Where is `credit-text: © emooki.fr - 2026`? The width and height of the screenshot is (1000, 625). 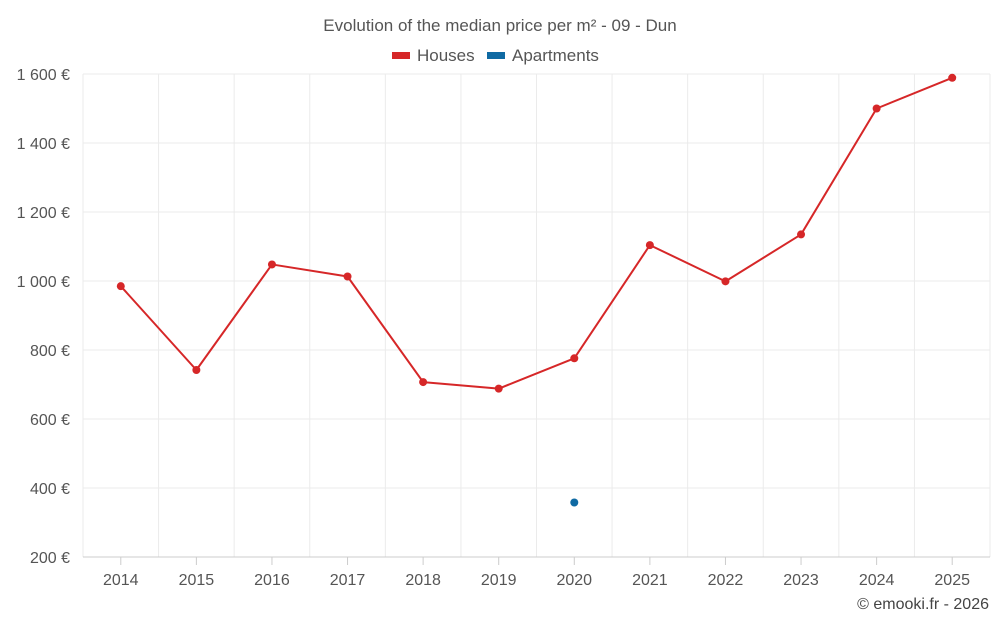 credit-text: © emooki.fr - 2026 is located at coordinates (923, 604).